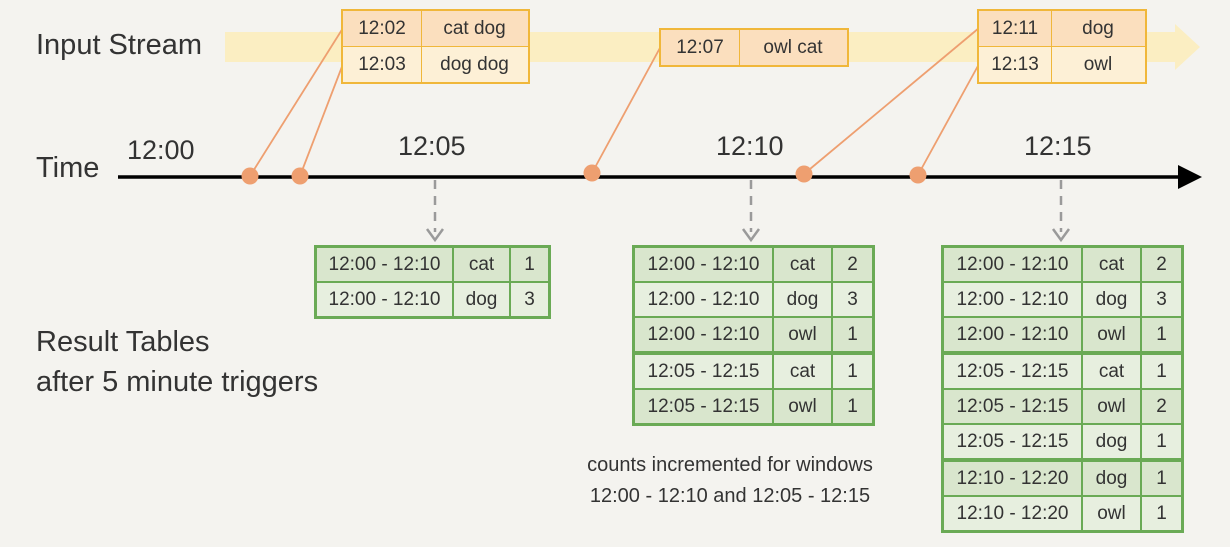 The width and height of the screenshot is (1230, 547). What do you see at coordinates (1058, 146) in the screenshot?
I see `tick-label: 12:15` at bounding box center [1058, 146].